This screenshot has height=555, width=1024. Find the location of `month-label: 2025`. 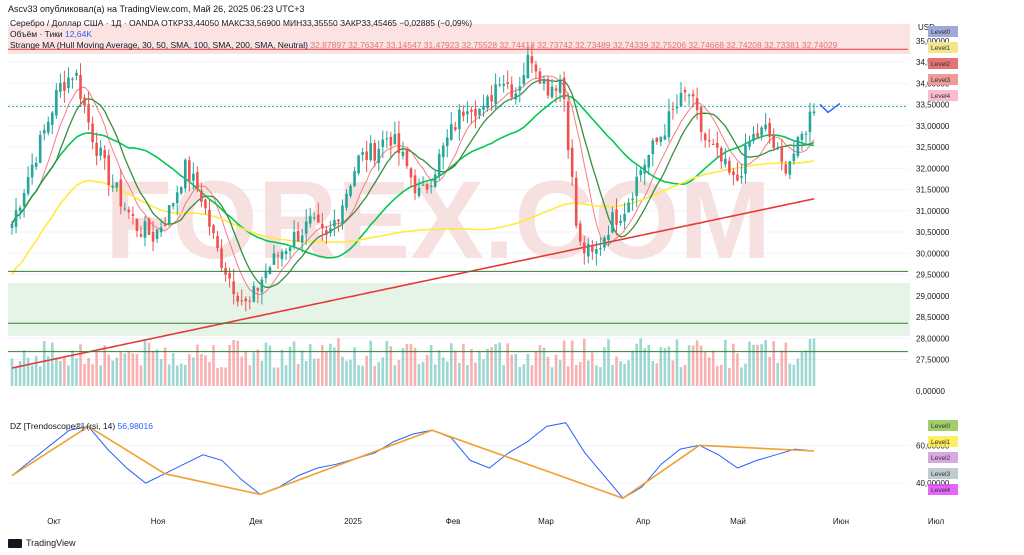

month-label: 2025 is located at coordinates (353, 521).